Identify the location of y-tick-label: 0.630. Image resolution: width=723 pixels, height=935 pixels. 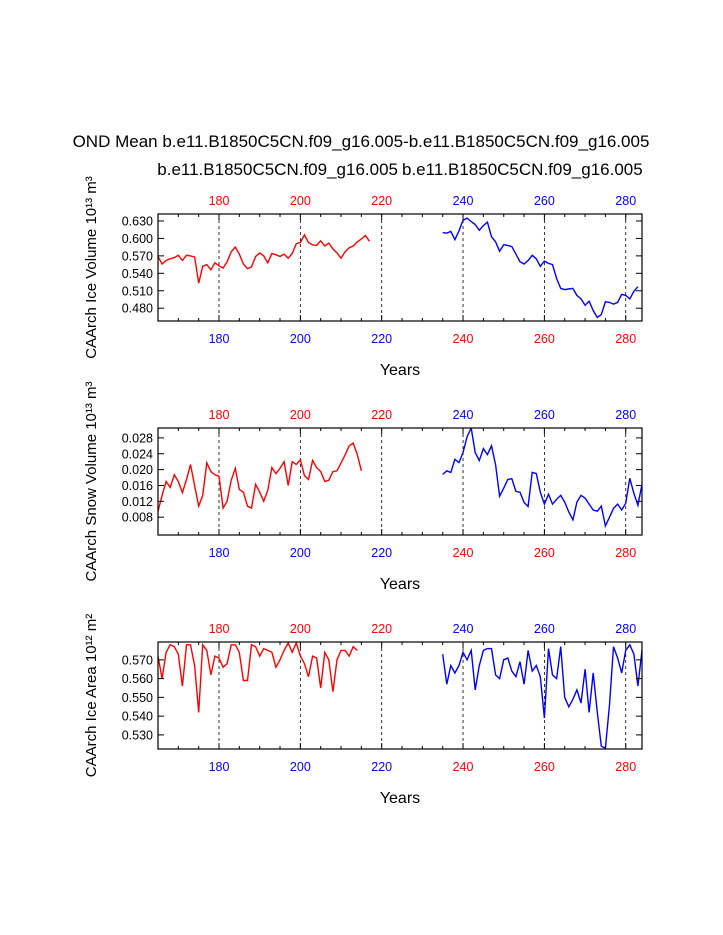
(137, 221).